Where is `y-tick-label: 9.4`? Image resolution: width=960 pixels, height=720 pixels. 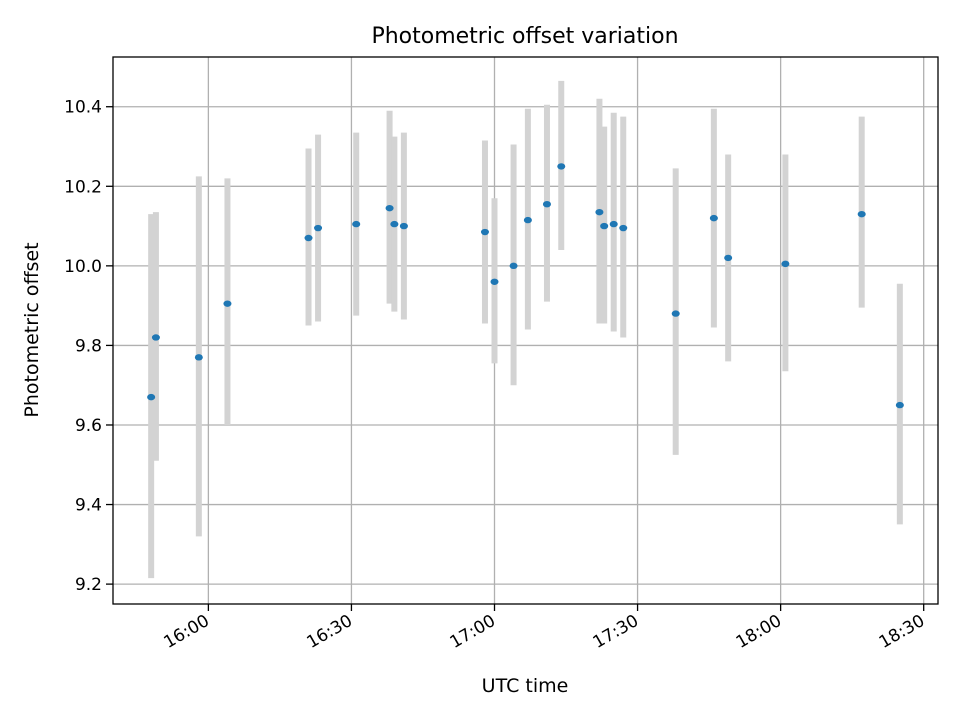 y-tick-label: 9.4 is located at coordinates (88, 506).